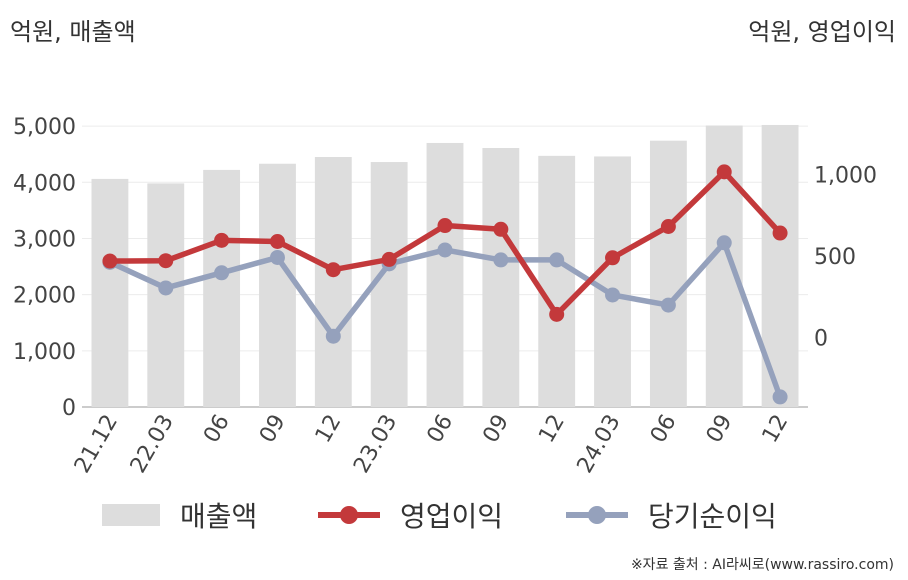 This screenshot has height=580, width=908. What do you see at coordinates (835, 257) in the screenshot?
I see `right-tick-label: 500` at bounding box center [835, 257].